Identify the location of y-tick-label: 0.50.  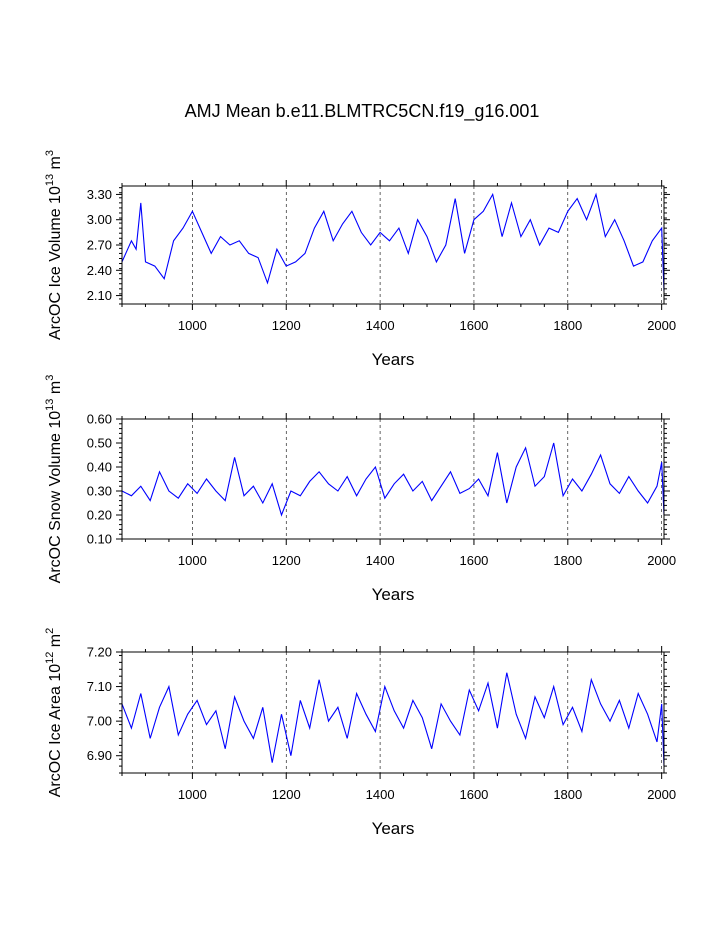
(99, 443).